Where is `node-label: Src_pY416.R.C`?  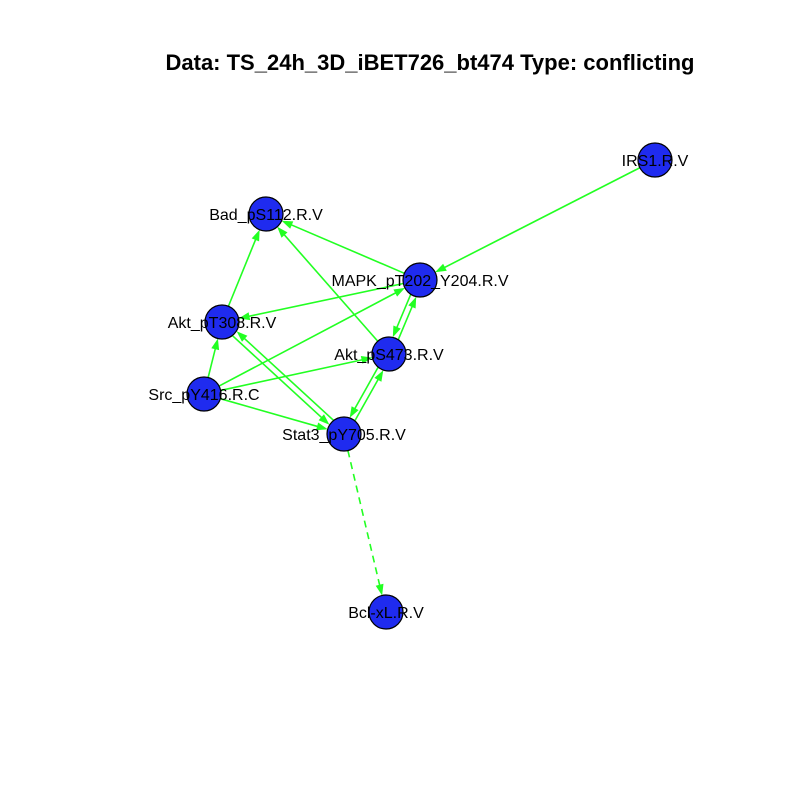 node-label: Src_pY416.R.C is located at coordinates (203, 395).